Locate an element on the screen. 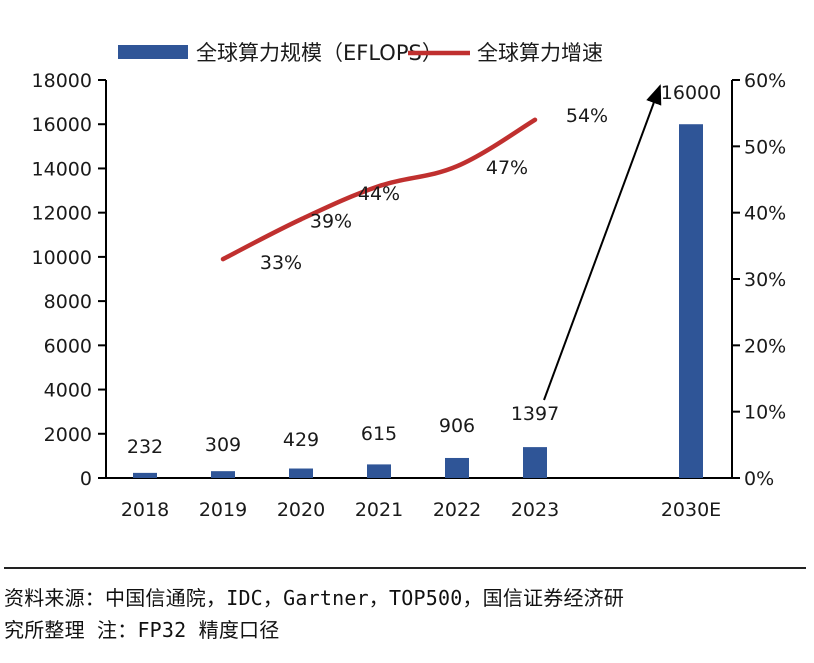 This screenshot has width=814, height=663. growth-value-label: 44% is located at coordinates (379, 194).